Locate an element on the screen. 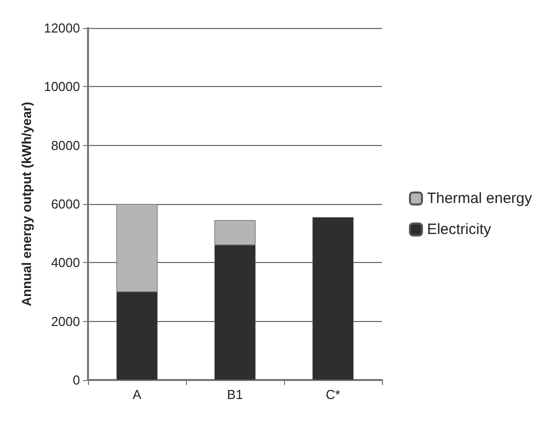 This screenshot has width=550, height=428. y-tick-label: 10000 is located at coordinates (62, 86).